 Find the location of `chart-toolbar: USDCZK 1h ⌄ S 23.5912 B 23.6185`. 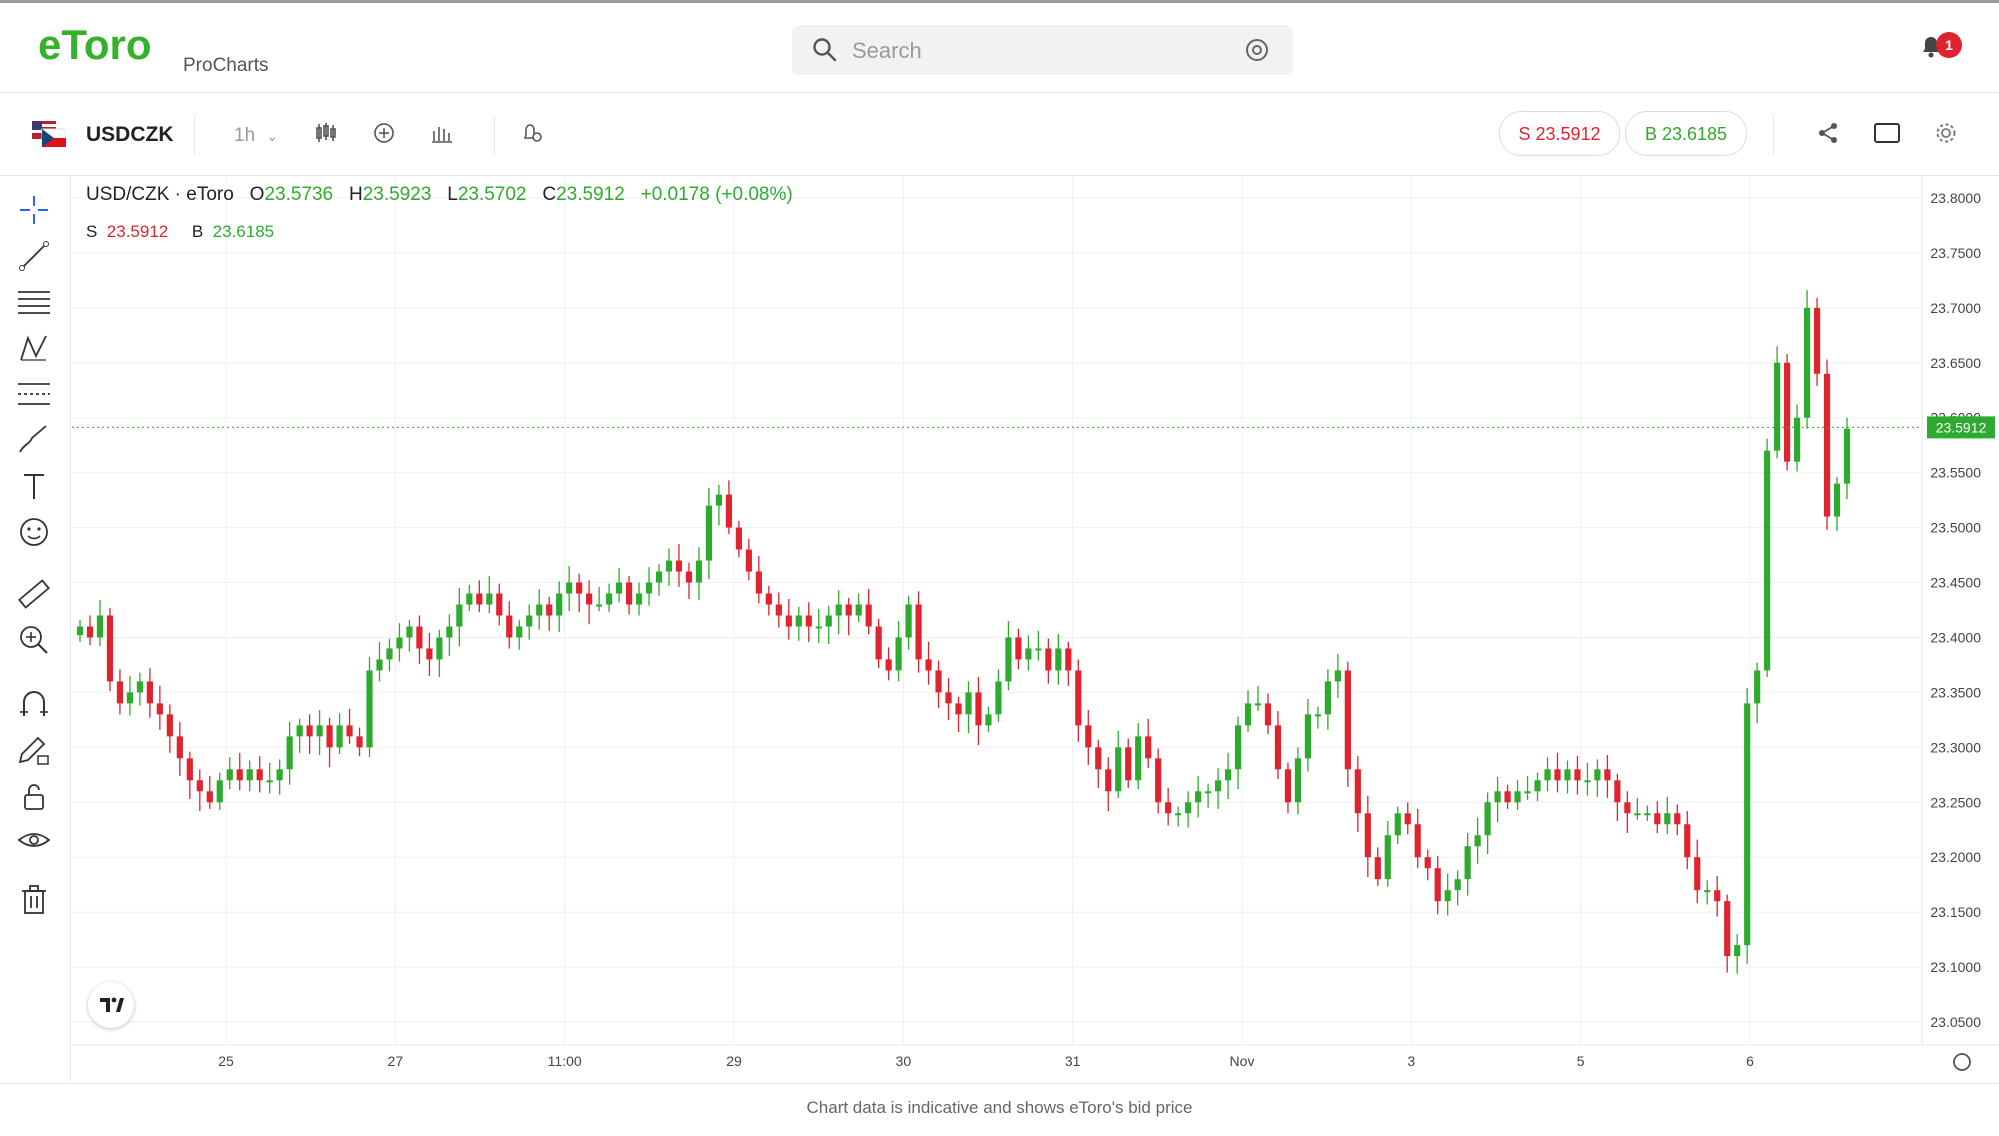

chart-toolbar: USDCZK 1h ⌄ S 23.5912 B 23.6185 is located at coordinates (999, 134).